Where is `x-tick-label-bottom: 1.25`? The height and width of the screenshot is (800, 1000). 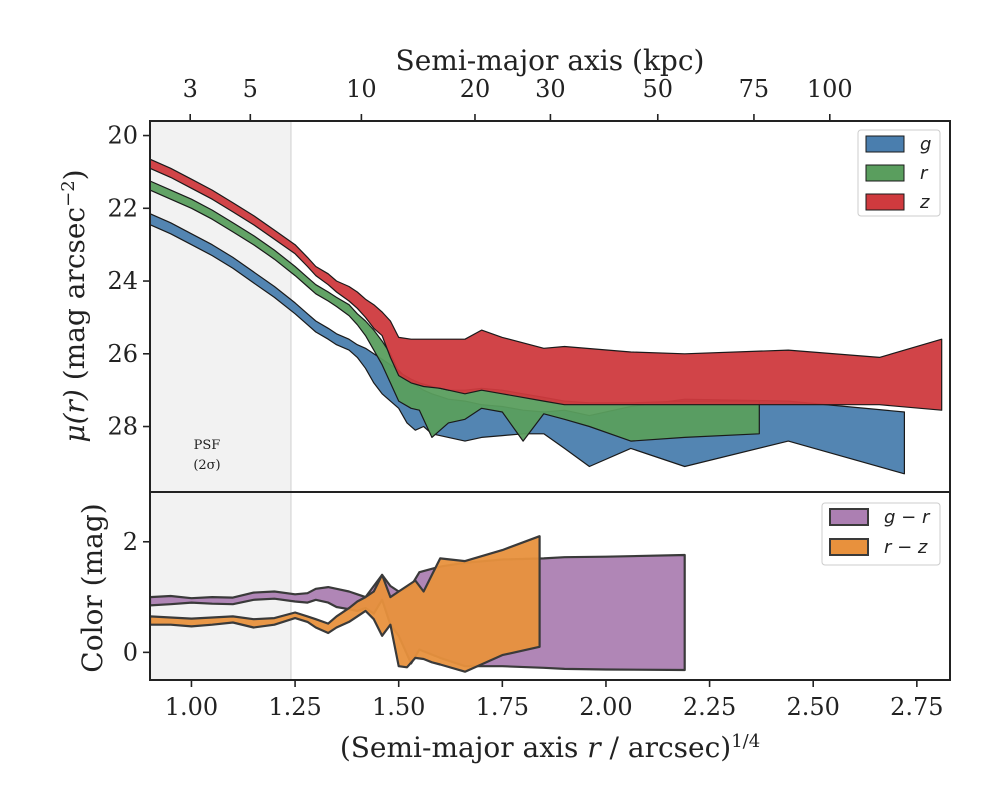 x-tick-label-bottom: 1.25 is located at coordinates (294, 707).